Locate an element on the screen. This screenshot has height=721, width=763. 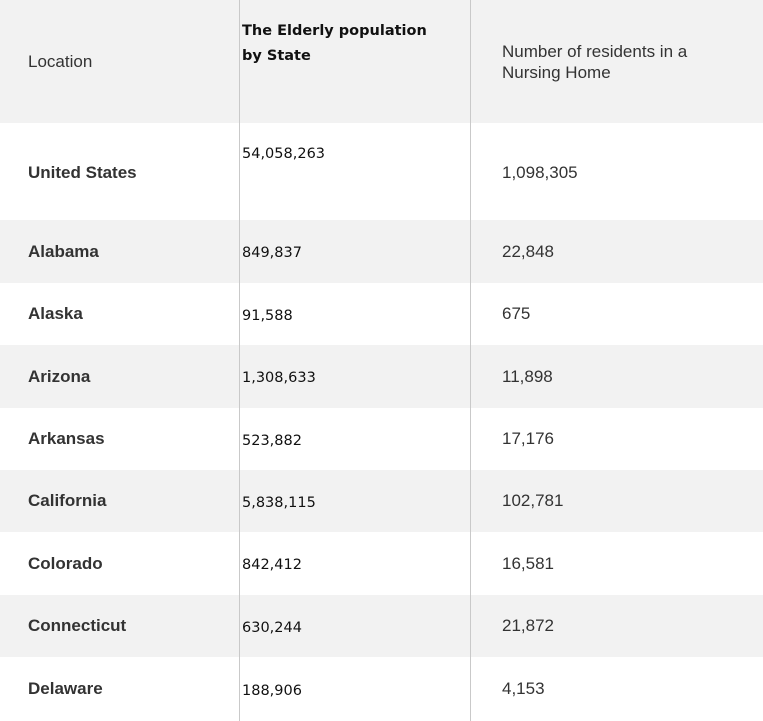
residents-cell: 675 is located at coordinates (616, 314).